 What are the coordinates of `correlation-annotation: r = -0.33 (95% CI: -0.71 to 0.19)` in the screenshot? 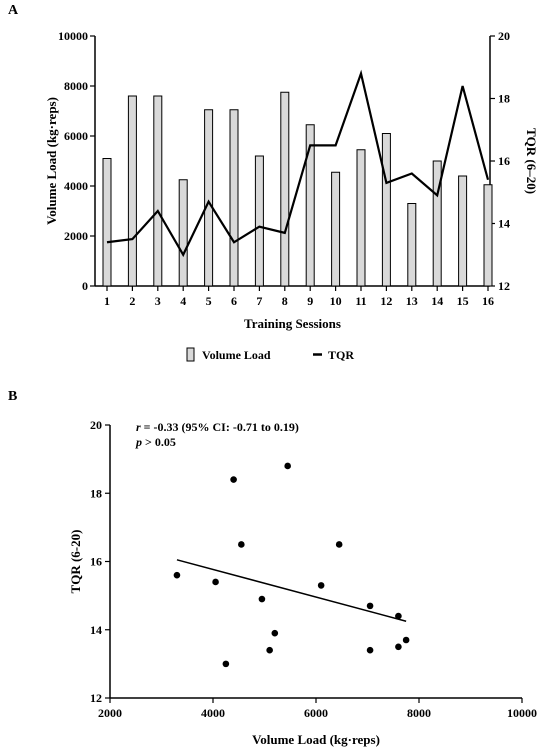 It's located at (217, 427).